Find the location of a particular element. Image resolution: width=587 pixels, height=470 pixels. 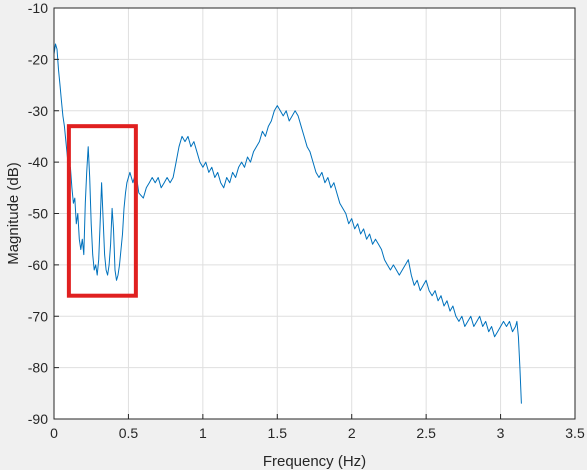

x-tick-label: 1.5 is located at coordinates (278, 433).